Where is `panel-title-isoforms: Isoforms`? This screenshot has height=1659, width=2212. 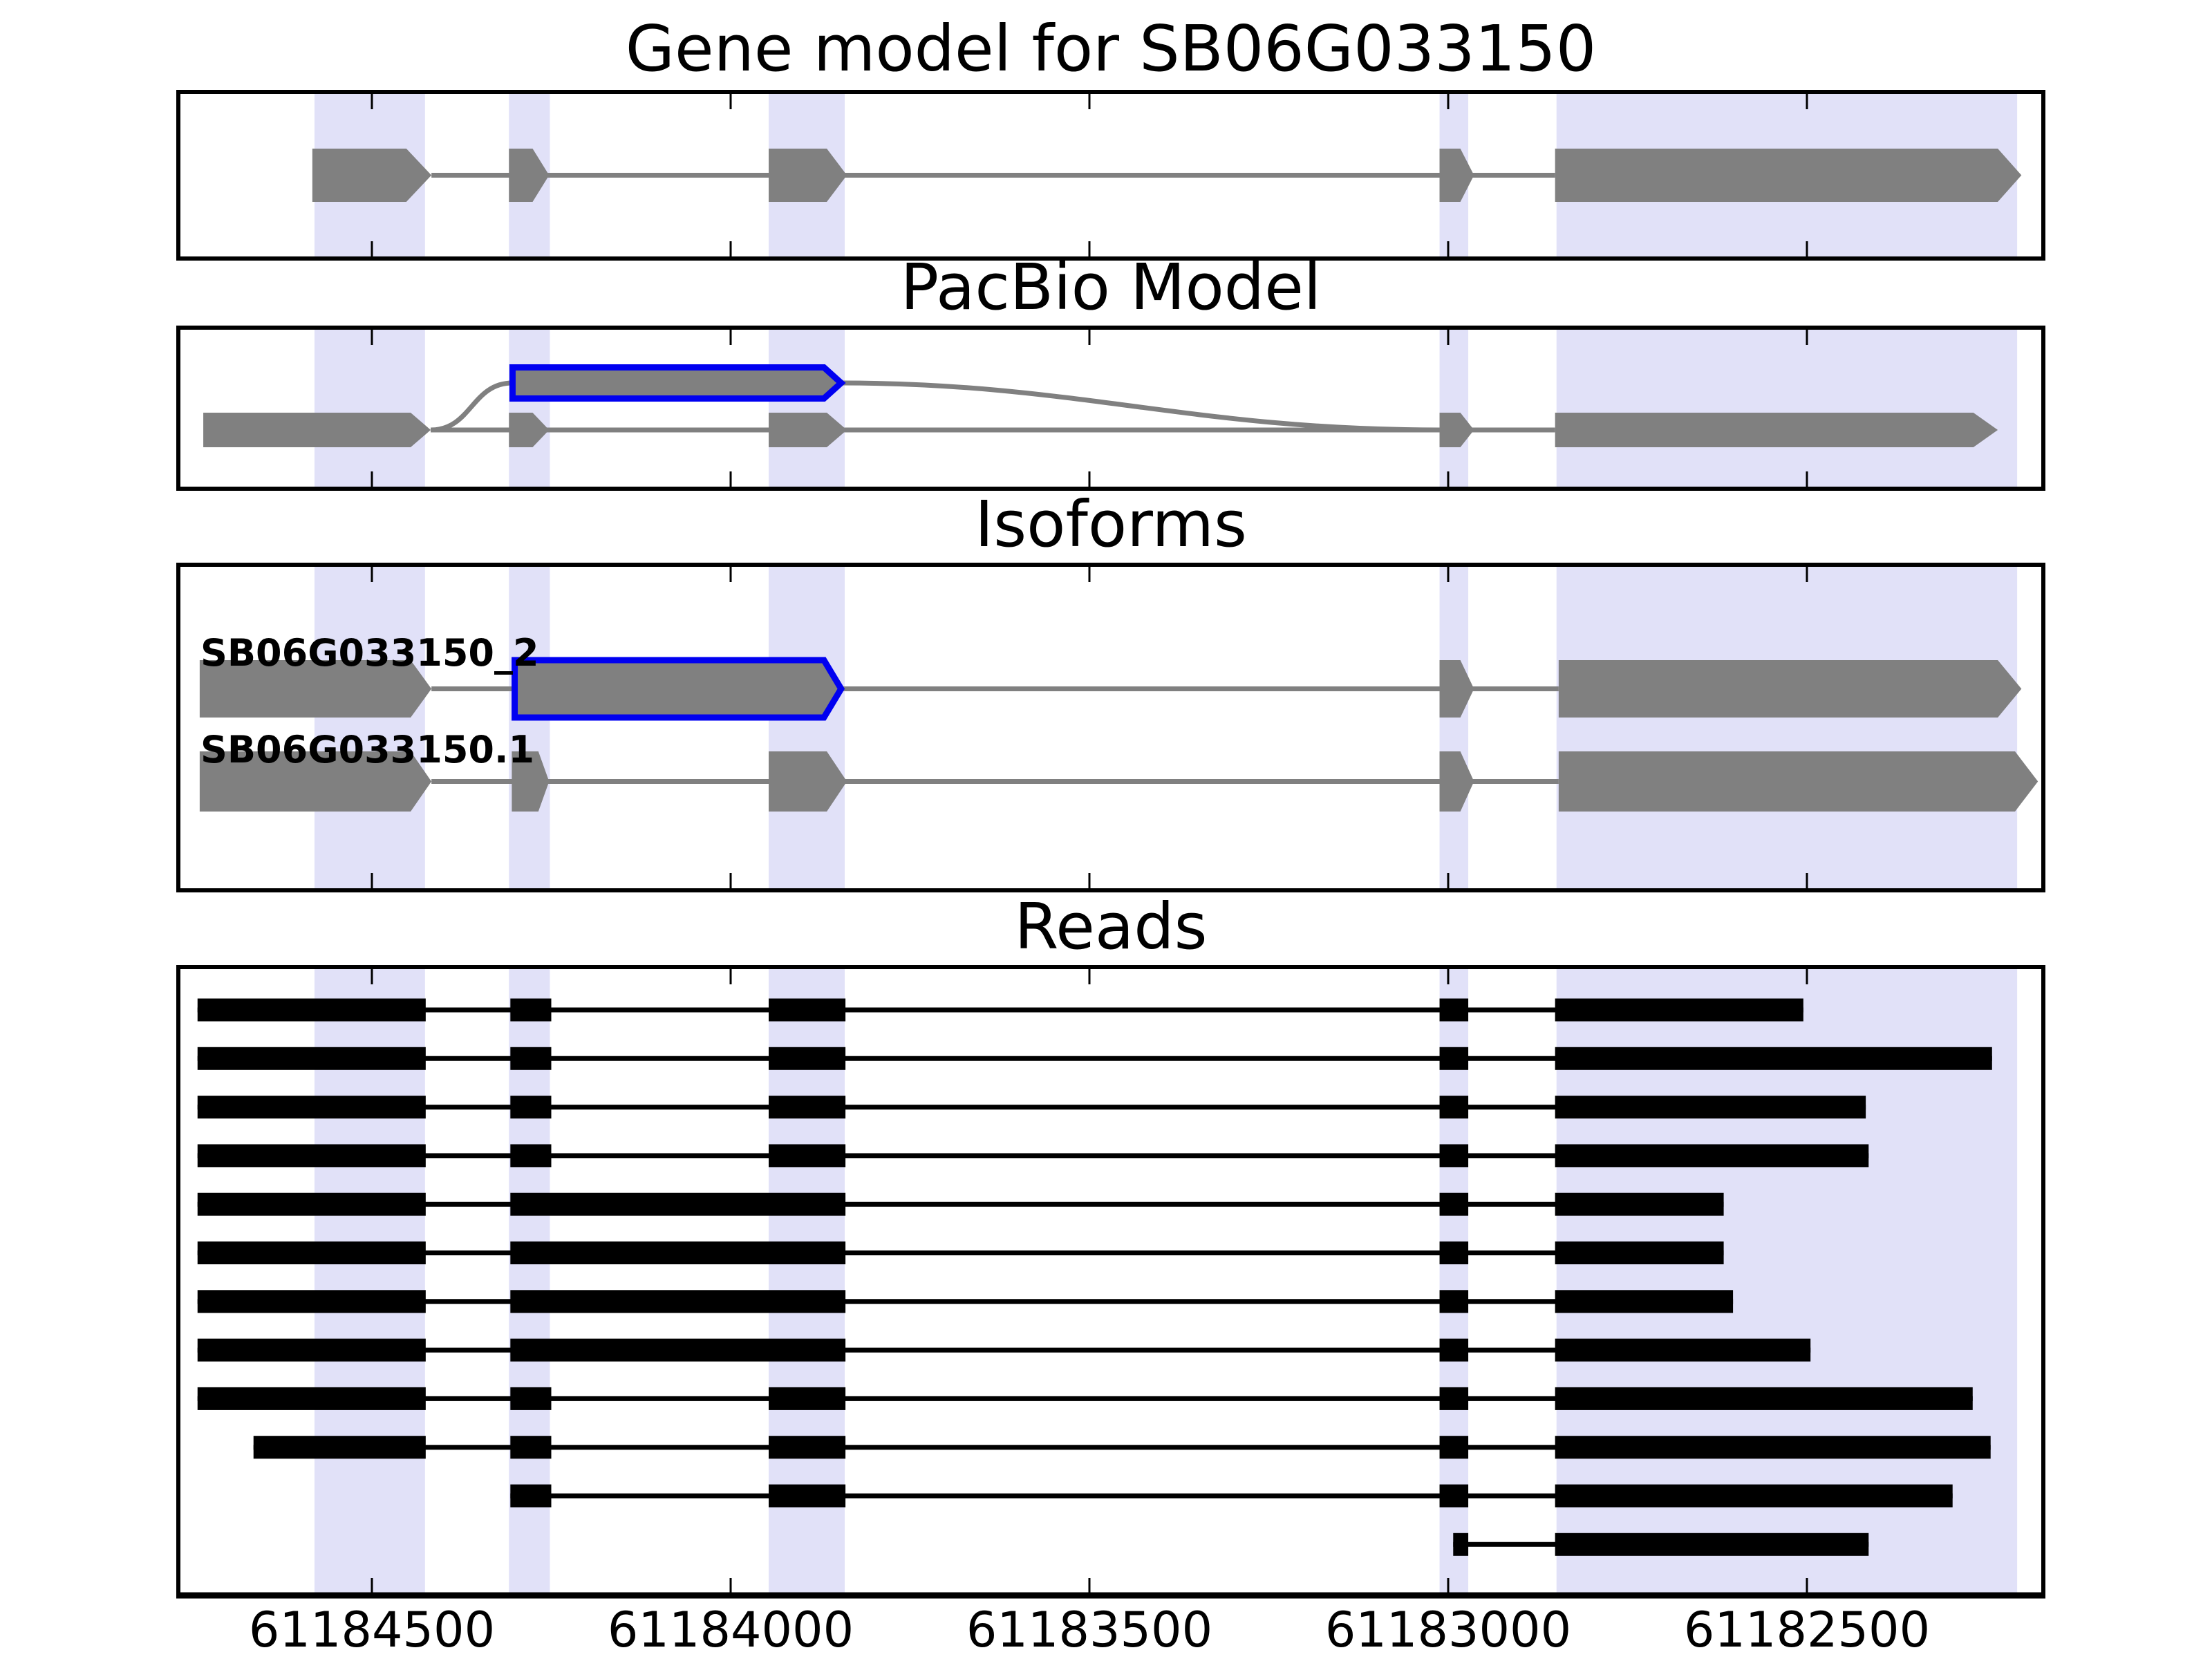 panel-title-isoforms: Isoforms is located at coordinates (1111, 524).